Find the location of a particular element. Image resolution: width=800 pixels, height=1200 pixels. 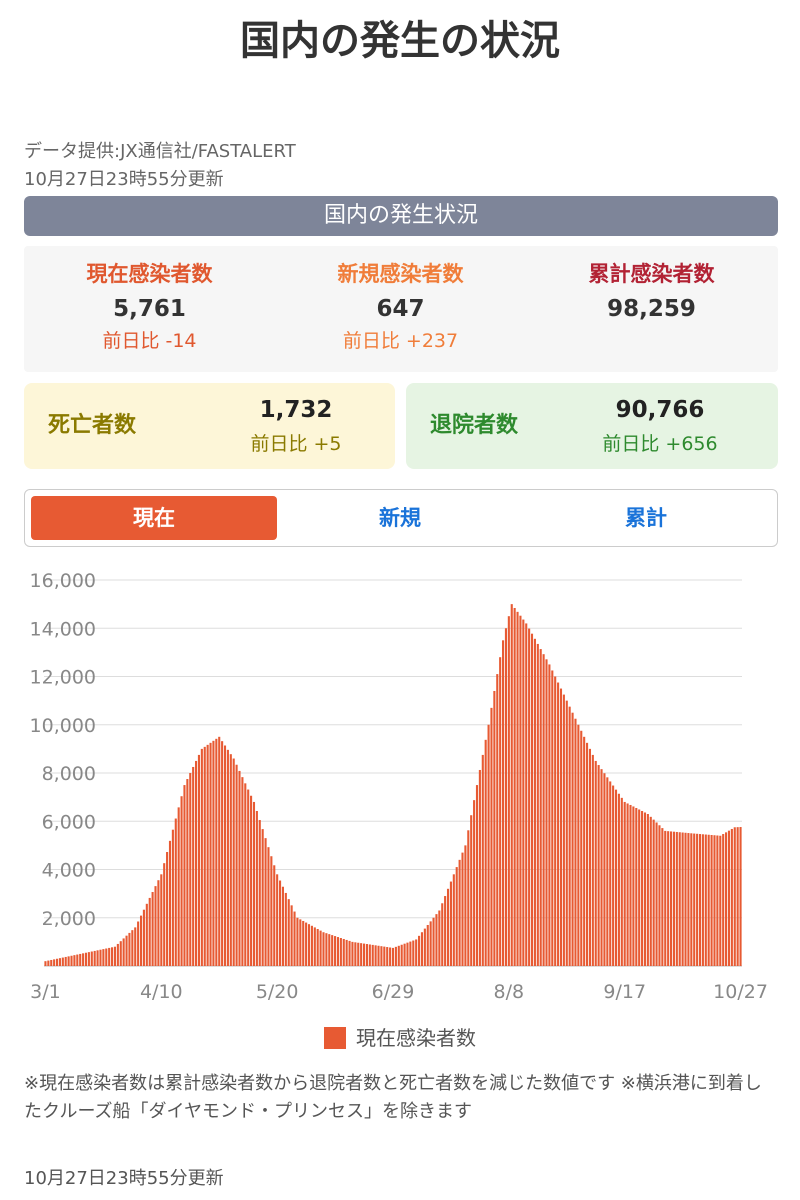

stat-total-label: 累計感染者数 is located at coordinates (651, 274).